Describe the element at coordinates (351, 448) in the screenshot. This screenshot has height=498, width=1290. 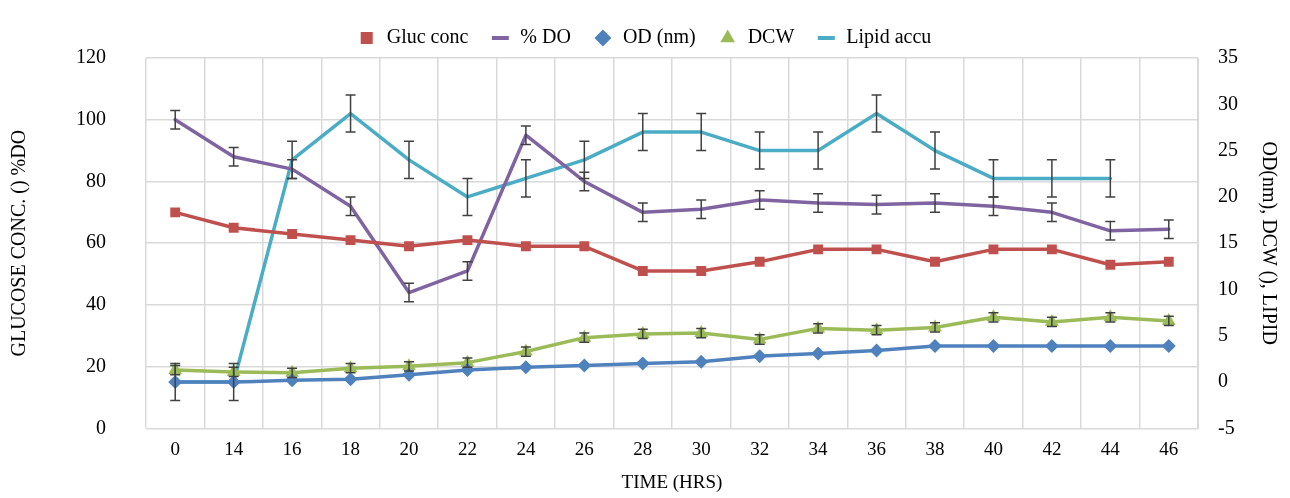
I see `x-tick-label: 18` at that location.